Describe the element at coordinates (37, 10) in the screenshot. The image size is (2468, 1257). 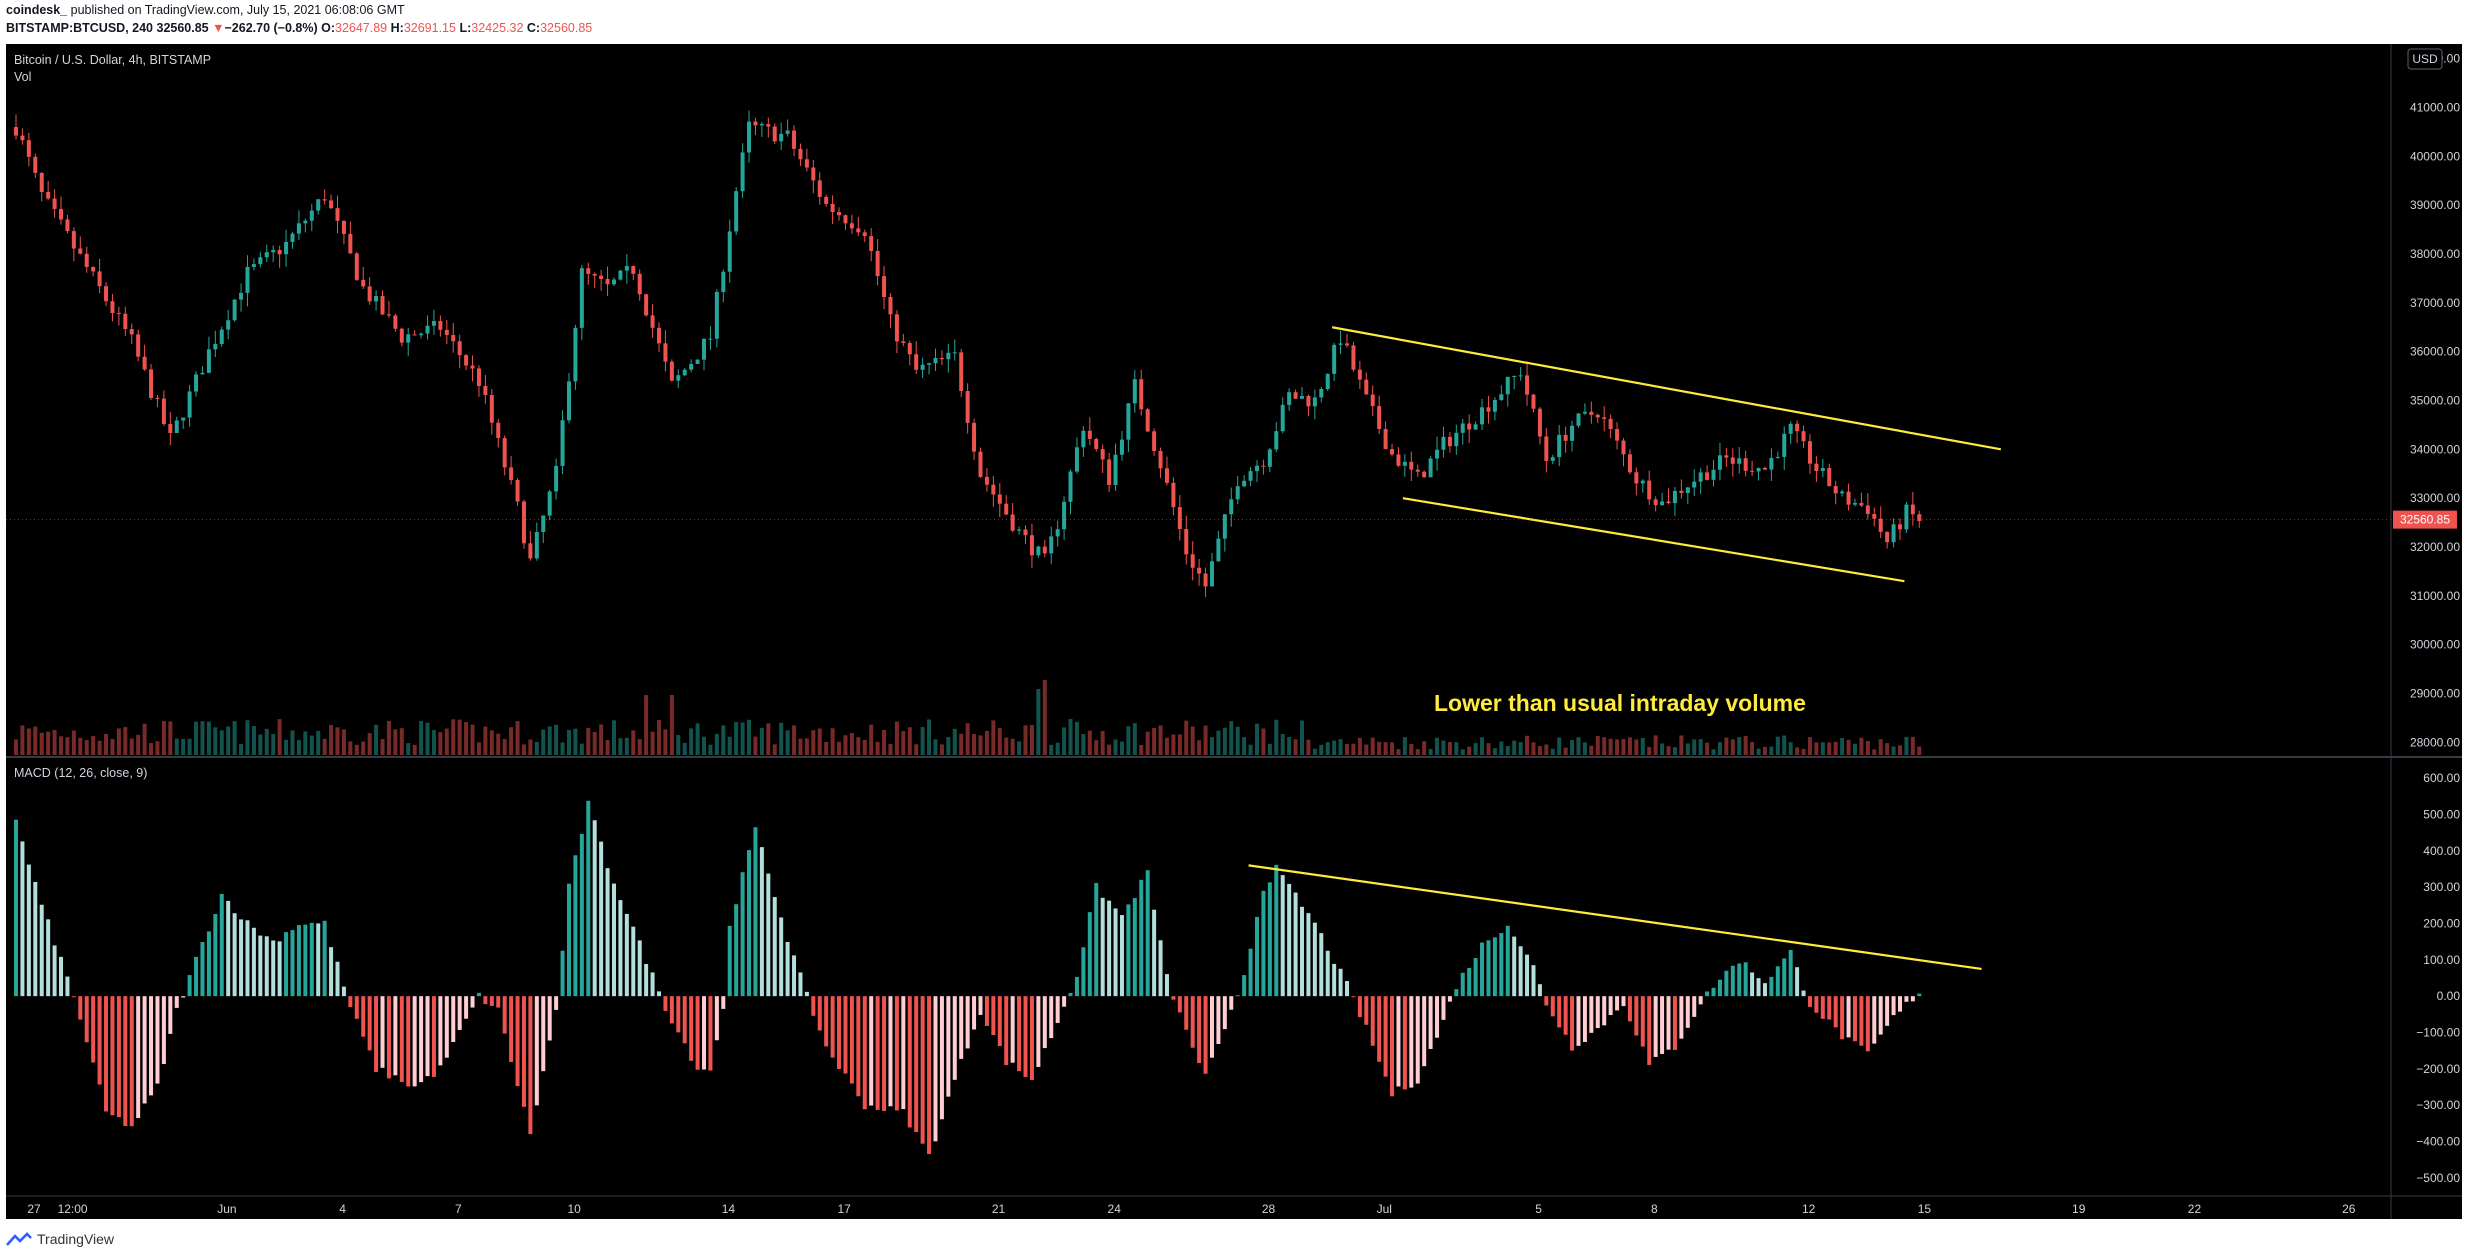
I see `author: coindesk_` at that location.